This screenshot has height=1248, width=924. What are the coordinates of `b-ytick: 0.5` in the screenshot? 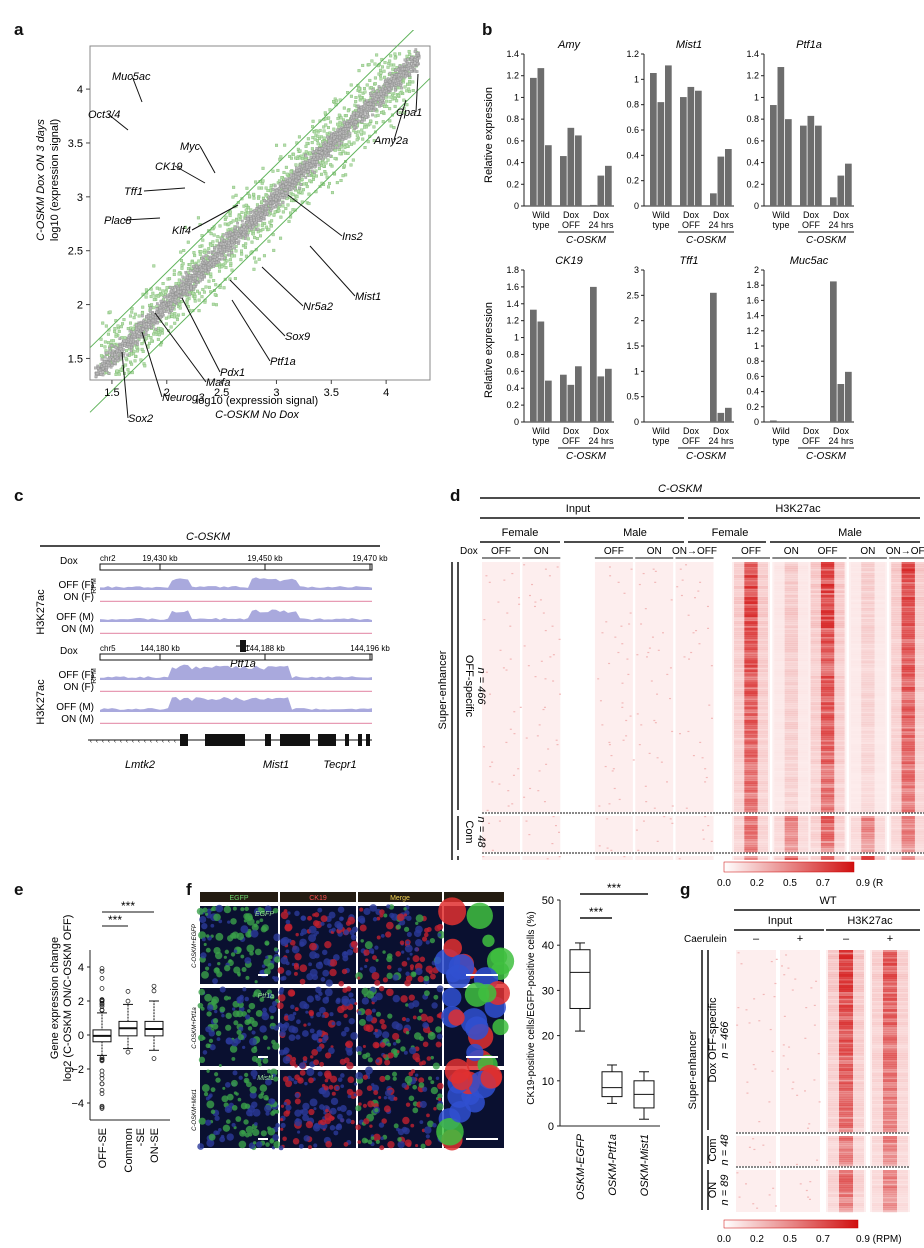 It's located at (632, 397).